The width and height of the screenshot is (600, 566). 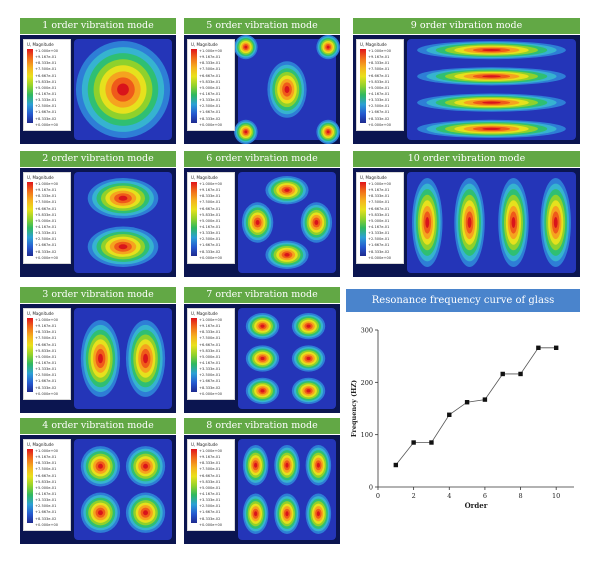 What do you see at coordinates (367, 331) in the screenshot?
I see `y-tick-label: 300` at bounding box center [367, 331].